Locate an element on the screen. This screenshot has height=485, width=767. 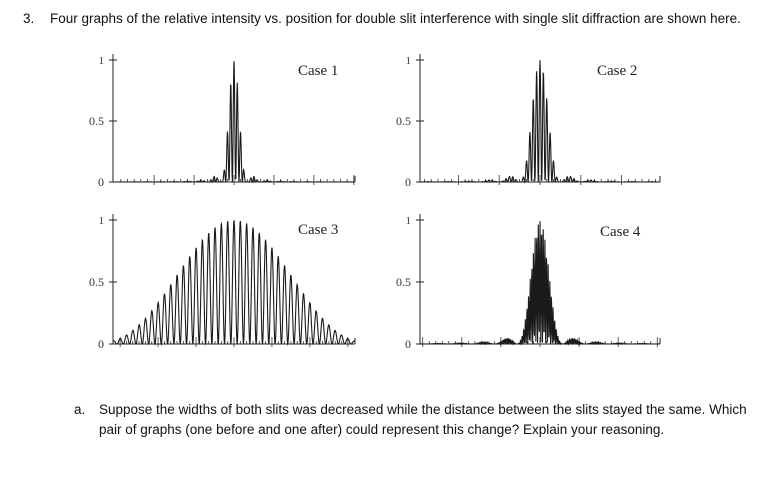
graph-case-2: 1 0.5 0 Case 2 is located at coordinates (528, 121).